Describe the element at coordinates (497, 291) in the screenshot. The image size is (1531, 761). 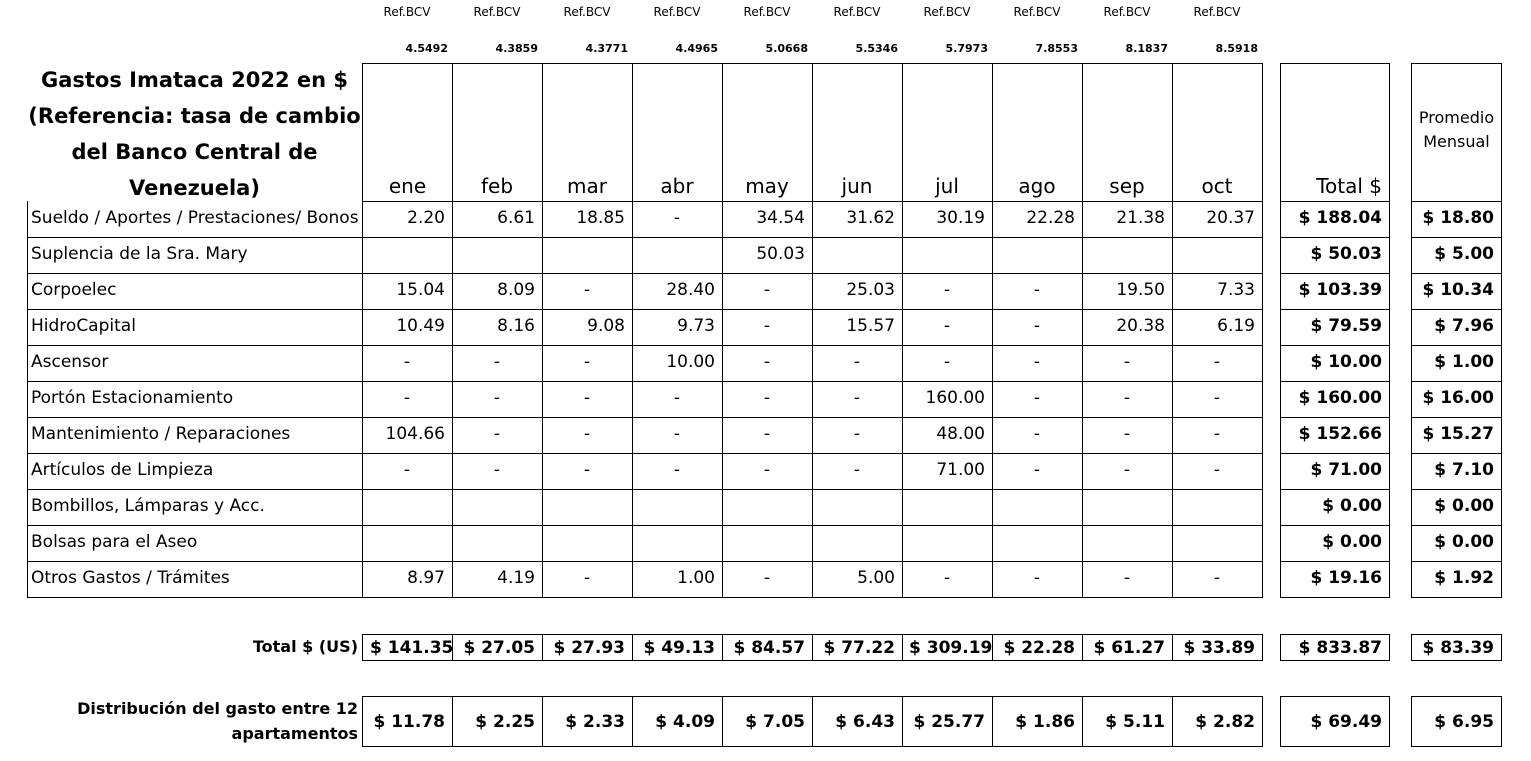
I see `value-cell: 8.09` at that location.